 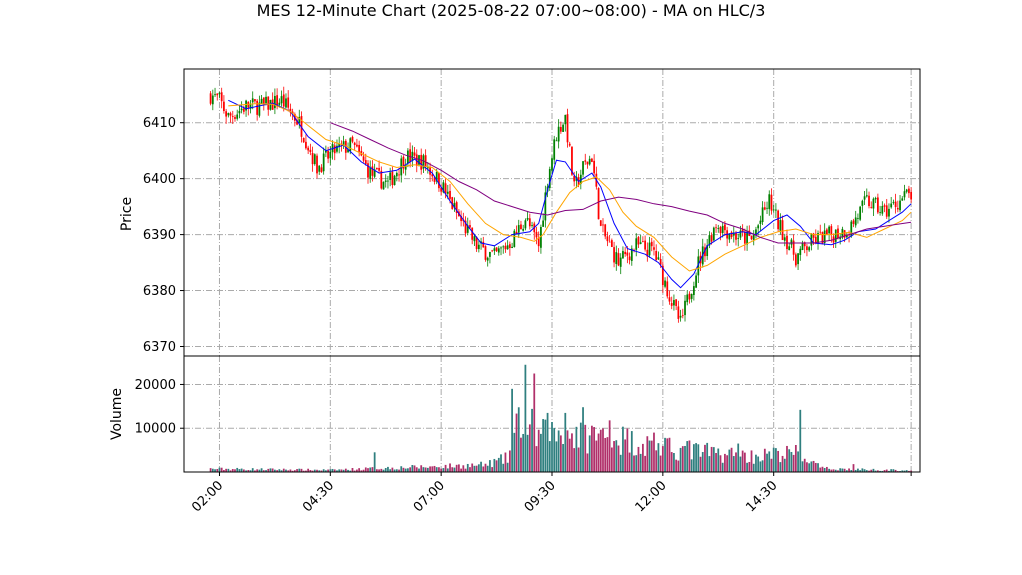 I want to click on price-y-ticks: 6370 6380 6390 6400 6410, so click(x=163, y=235).